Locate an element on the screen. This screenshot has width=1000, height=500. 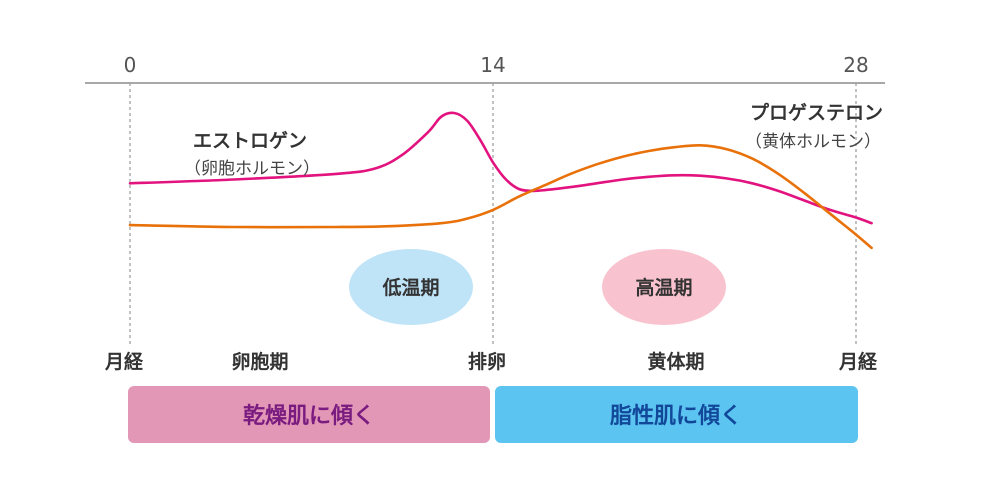
oily-skin-band is located at coordinates (676, 414).